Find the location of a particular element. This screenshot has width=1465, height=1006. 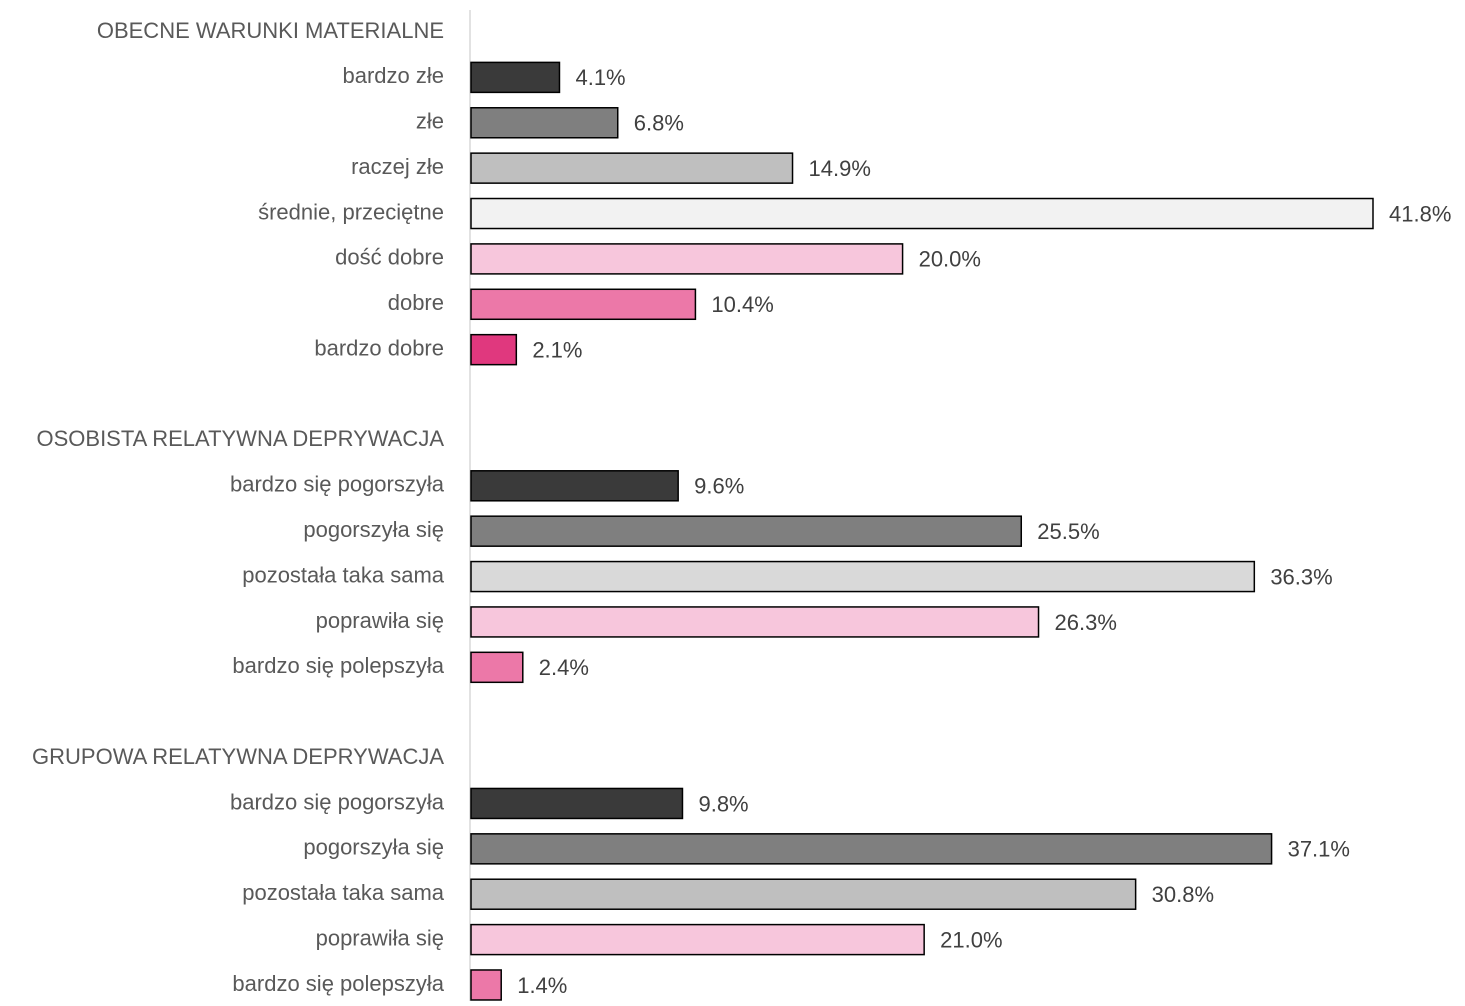

value-label: 2.4% is located at coordinates (564, 667).